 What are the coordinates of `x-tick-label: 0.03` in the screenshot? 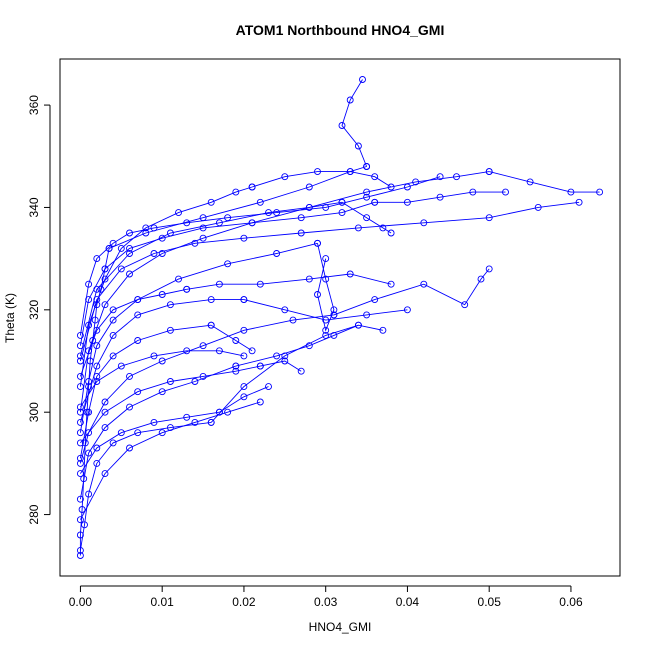 It's located at (326, 602).